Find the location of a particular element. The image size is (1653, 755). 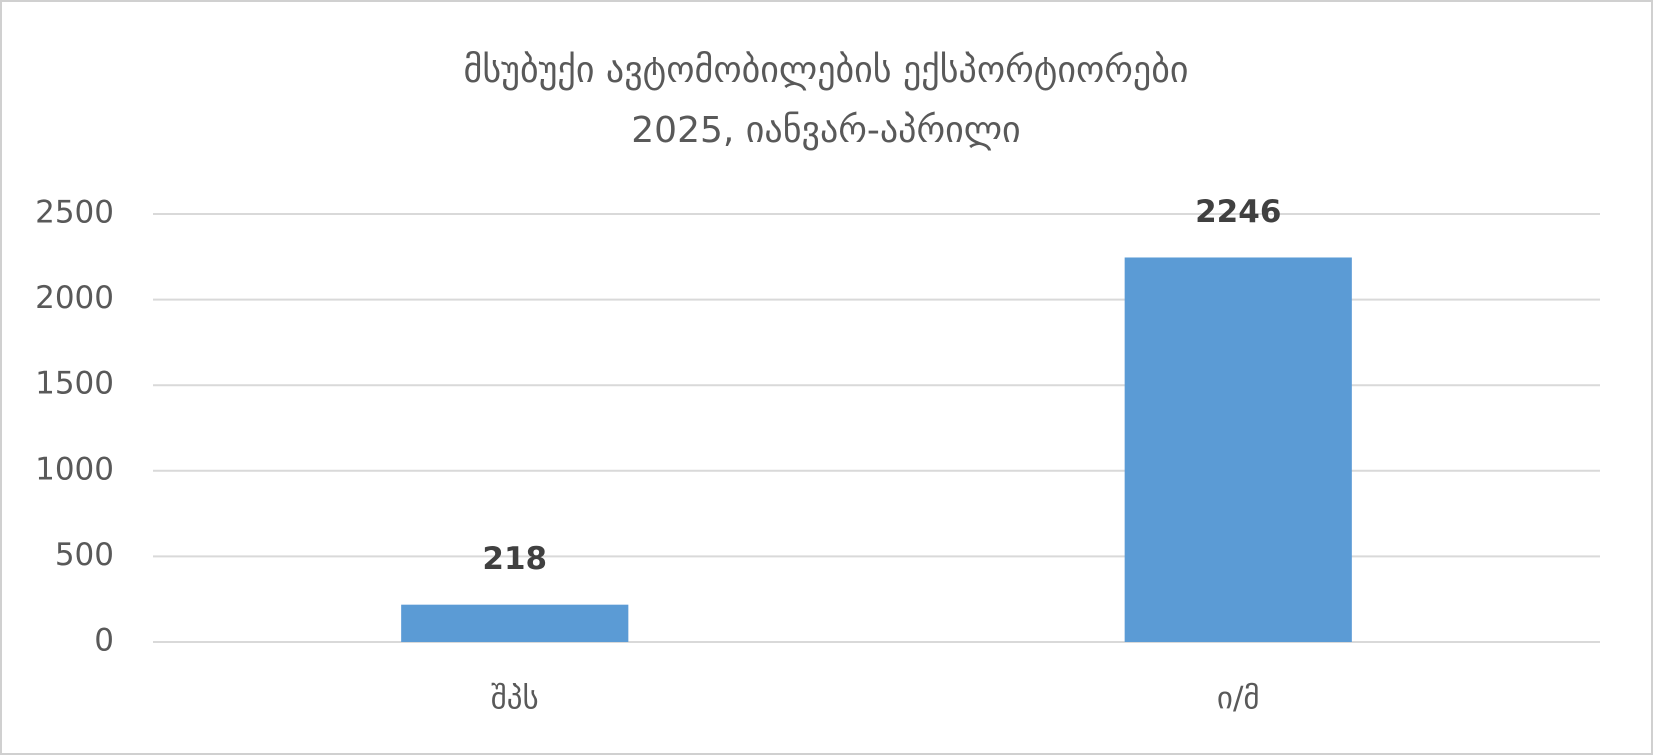

y-tick-label: 2000 is located at coordinates (74, 298).